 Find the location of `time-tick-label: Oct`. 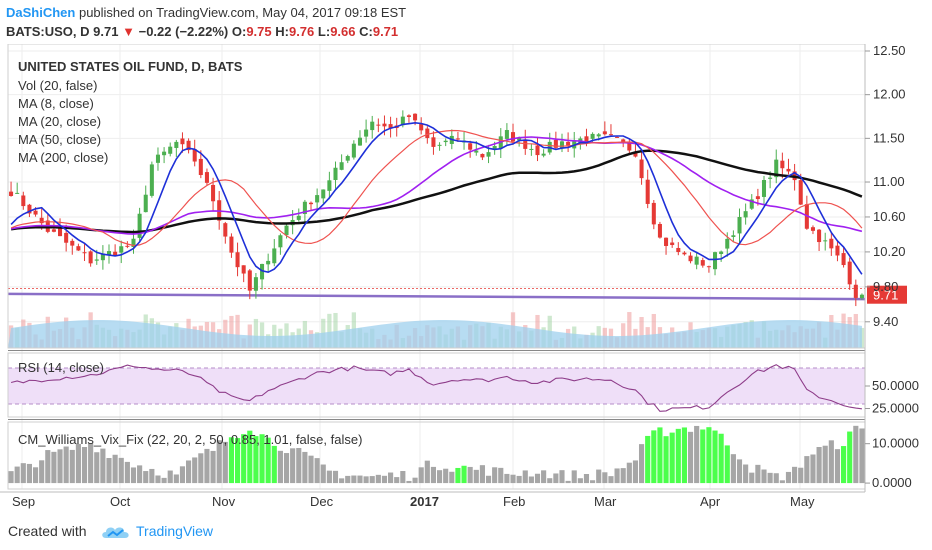

time-tick-label: Oct is located at coordinates (120, 501).